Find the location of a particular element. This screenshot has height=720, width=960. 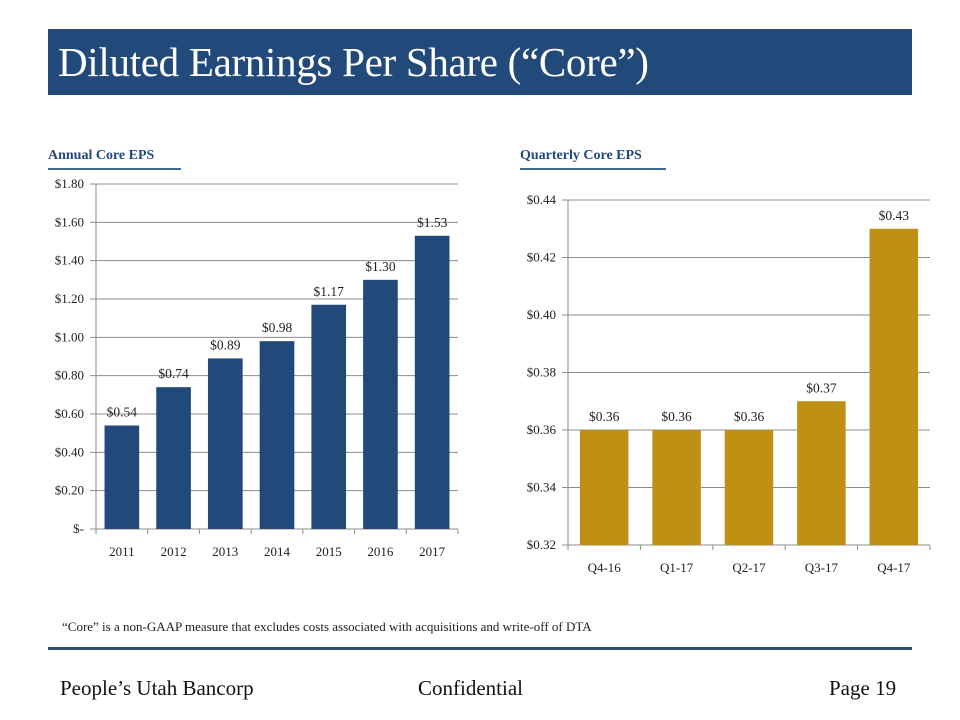

x-tick-label: Q2-17 is located at coordinates (749, 567).